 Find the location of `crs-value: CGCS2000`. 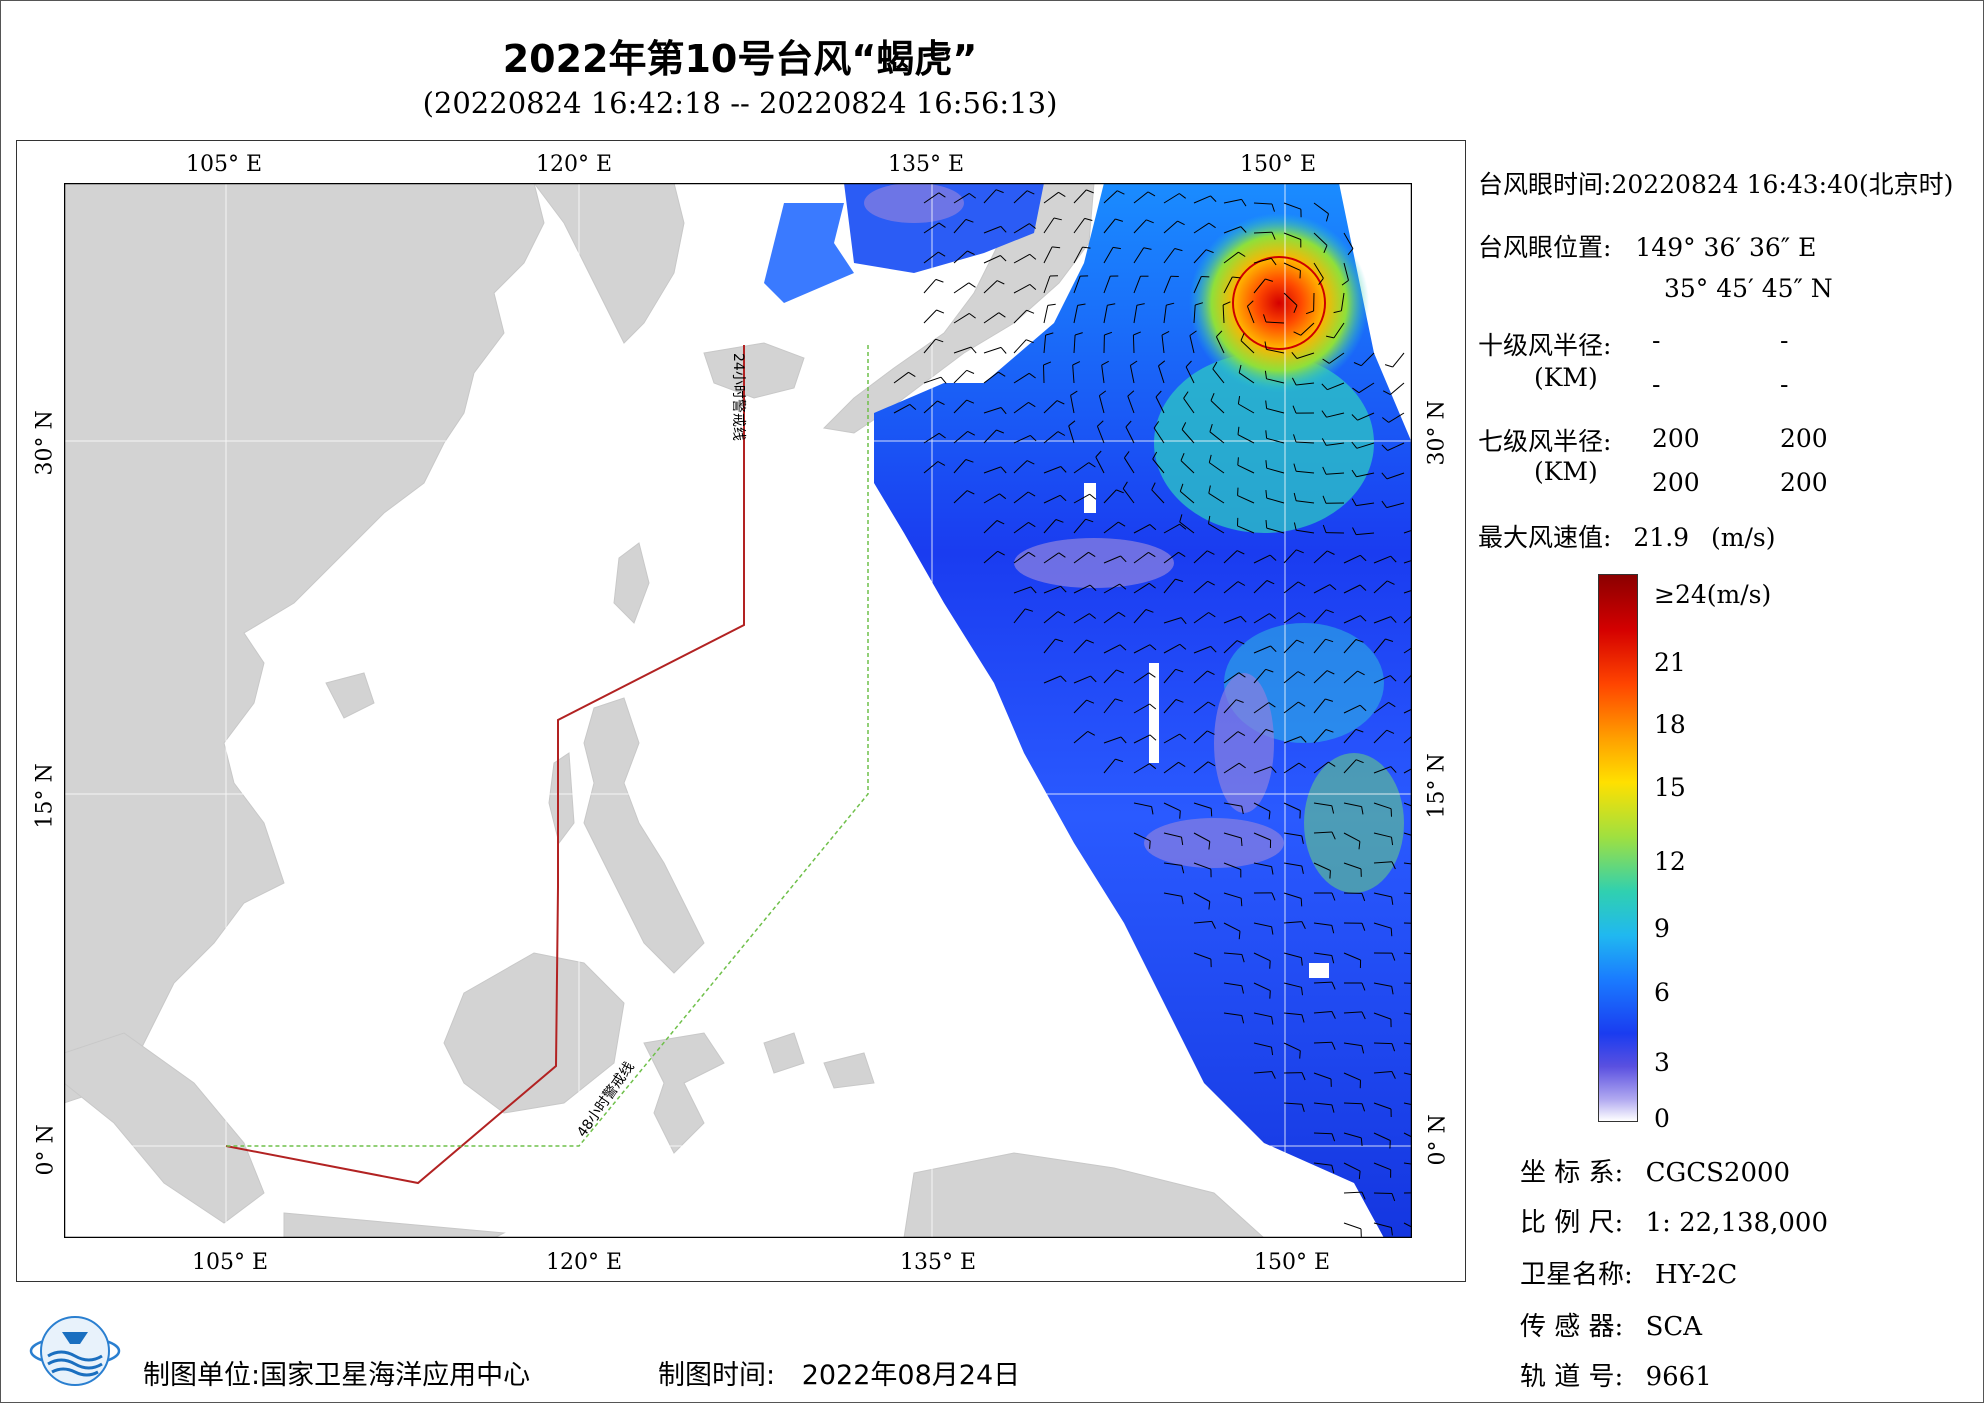

crs-value: CGCS2000 is located at coordinates (1718, 1173).